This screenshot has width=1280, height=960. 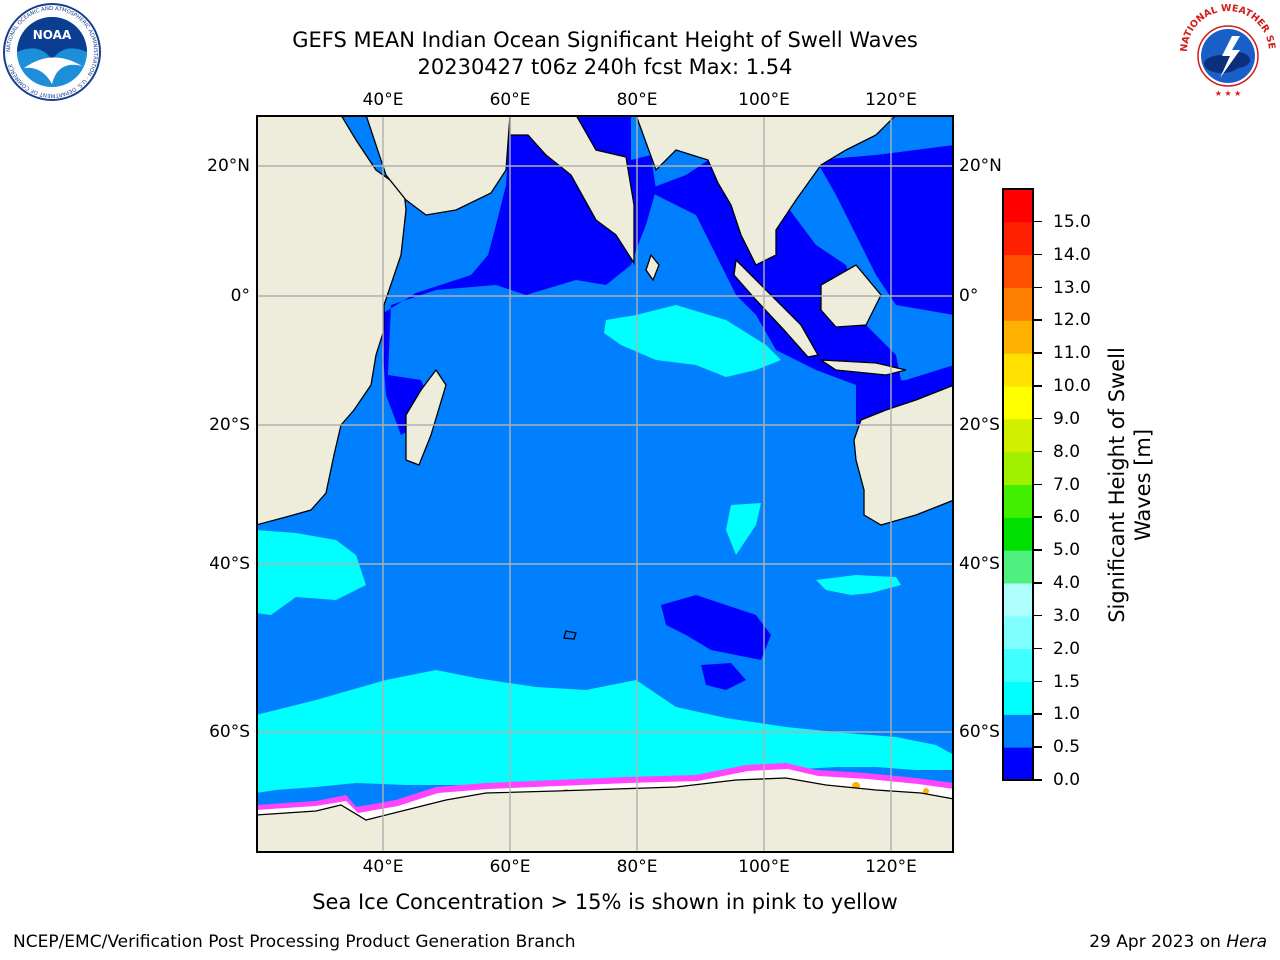 I want to click on java-island, so click(x=862, y=367).